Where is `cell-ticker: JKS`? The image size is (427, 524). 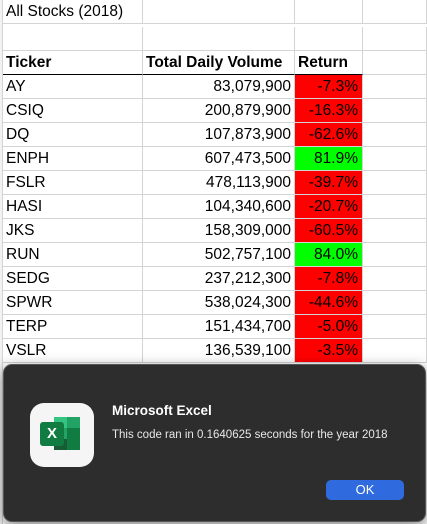 cell-ticker: JKS is located at coordinates (73, 231).